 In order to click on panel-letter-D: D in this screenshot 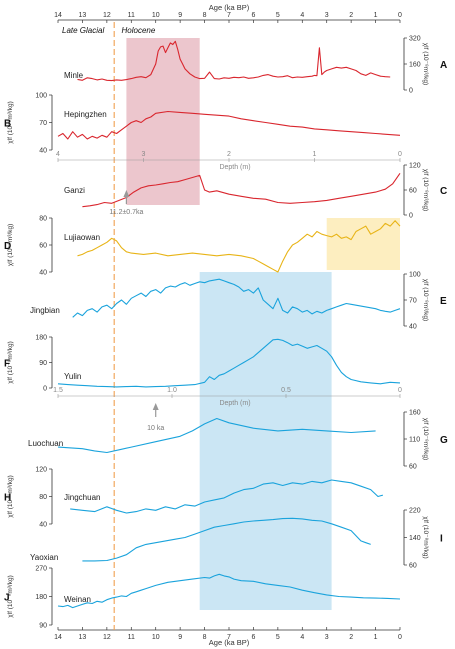, I will do `click(7, 246)`.